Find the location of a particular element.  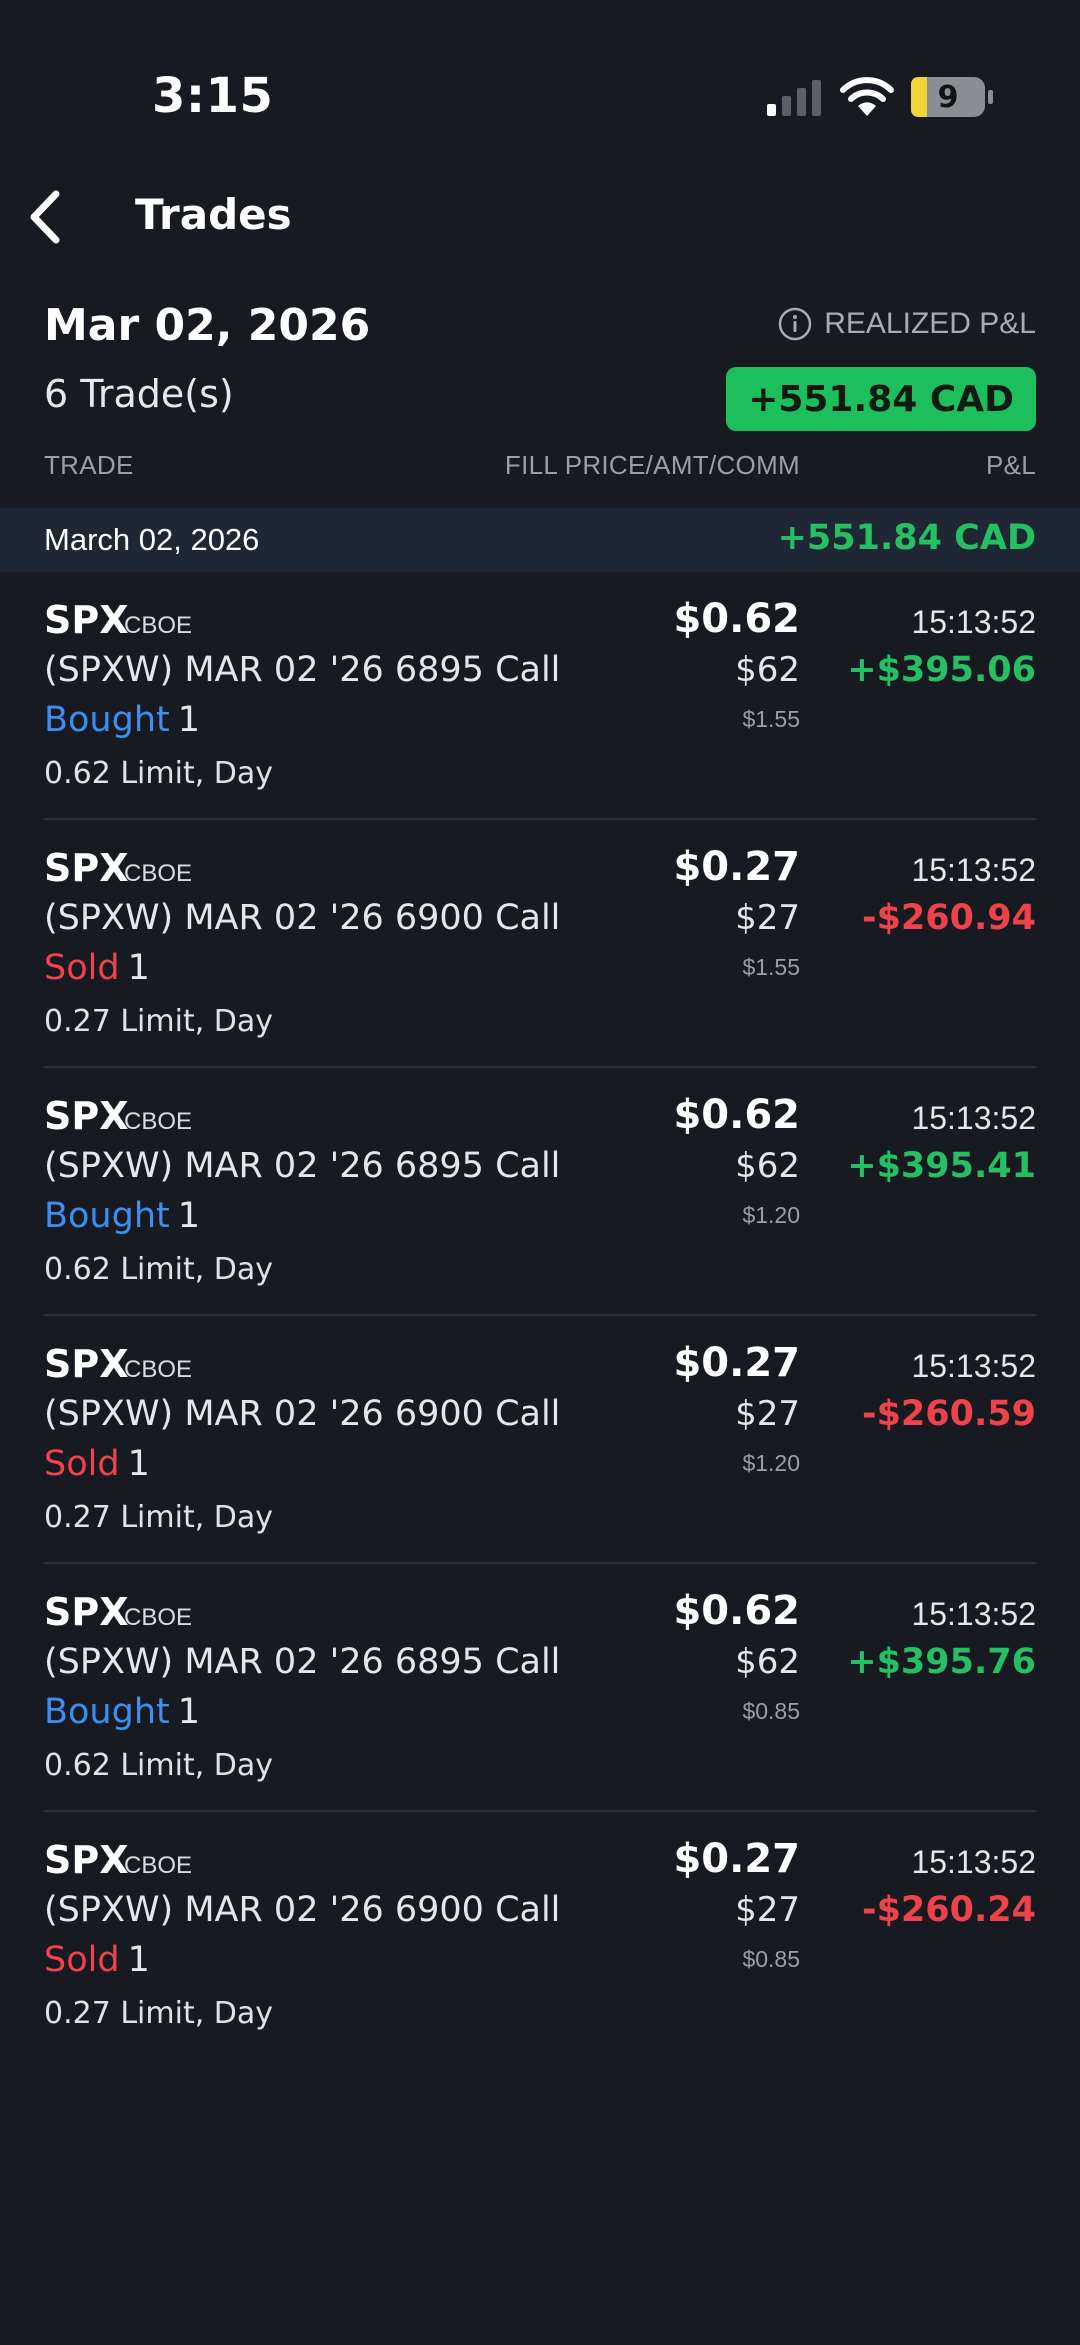

column-header-trade: TRADE is located at coordinates (89, 465).